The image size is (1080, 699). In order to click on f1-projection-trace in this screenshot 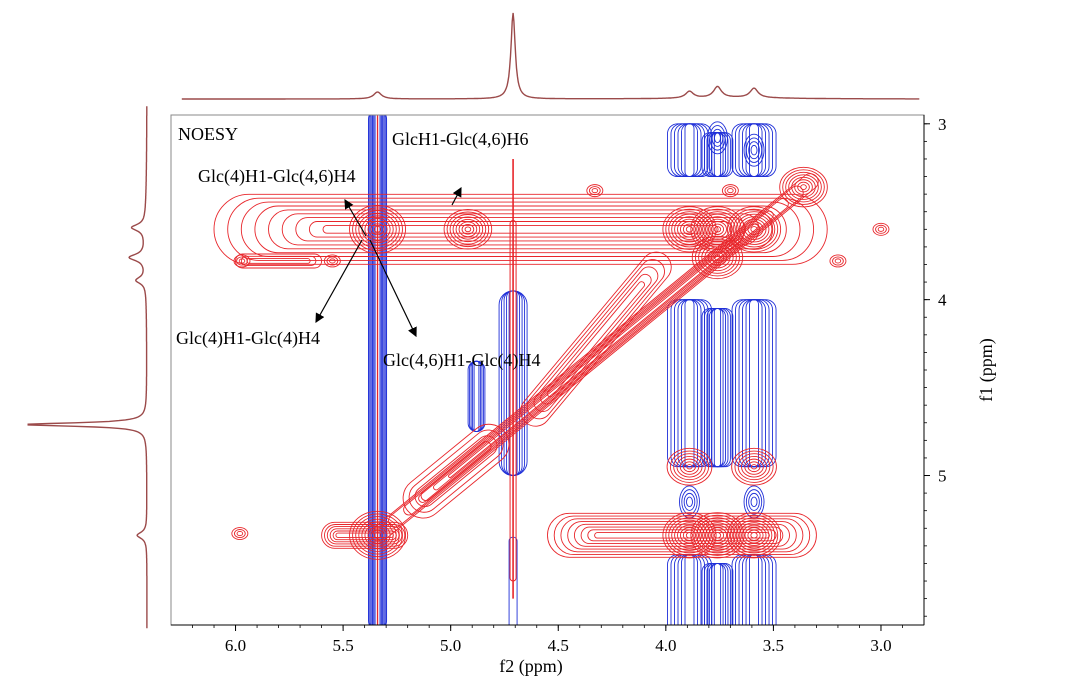, I will do `click(87, 367)`.